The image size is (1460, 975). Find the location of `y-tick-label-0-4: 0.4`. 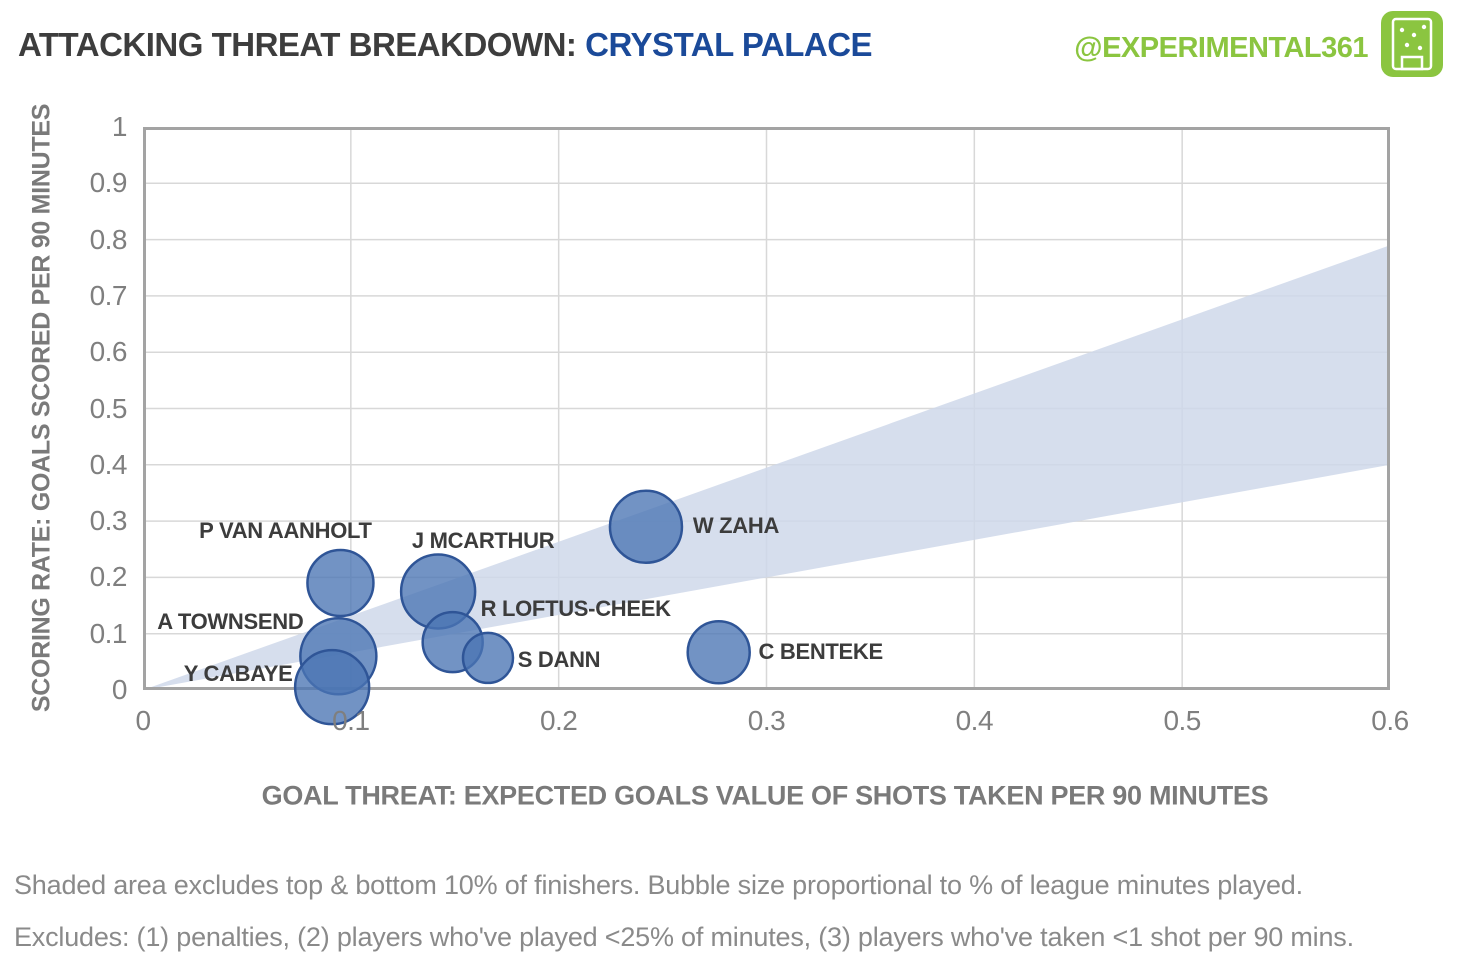

y-tick-label-0-4: 0.4 is located at coordinates (108, 464).